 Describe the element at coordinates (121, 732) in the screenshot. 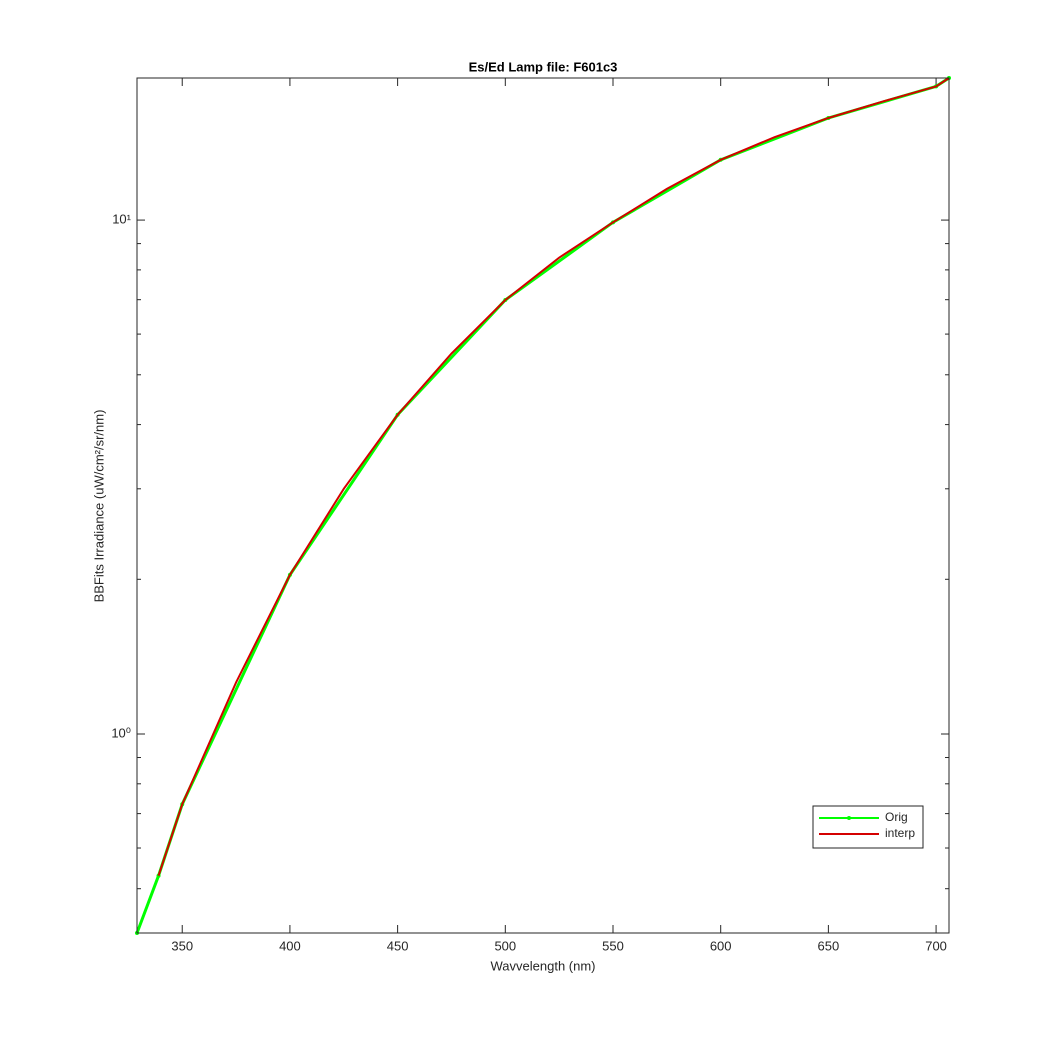

I see `y-tick-label: 10⁰` at that location.